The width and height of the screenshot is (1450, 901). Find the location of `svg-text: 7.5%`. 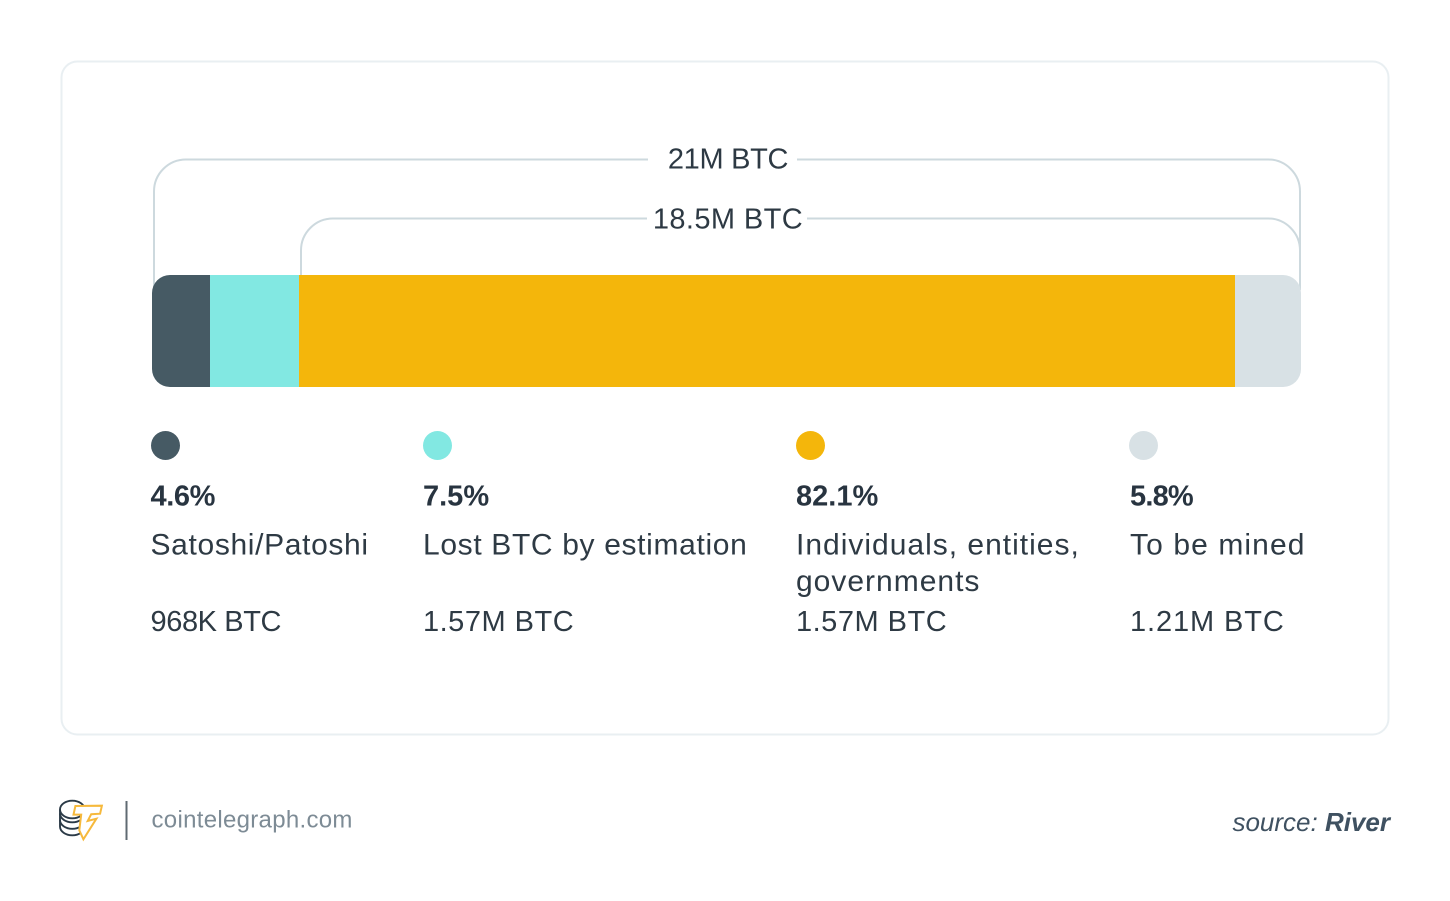

svg-text: 7.5% is located at coordinates (456, 497).